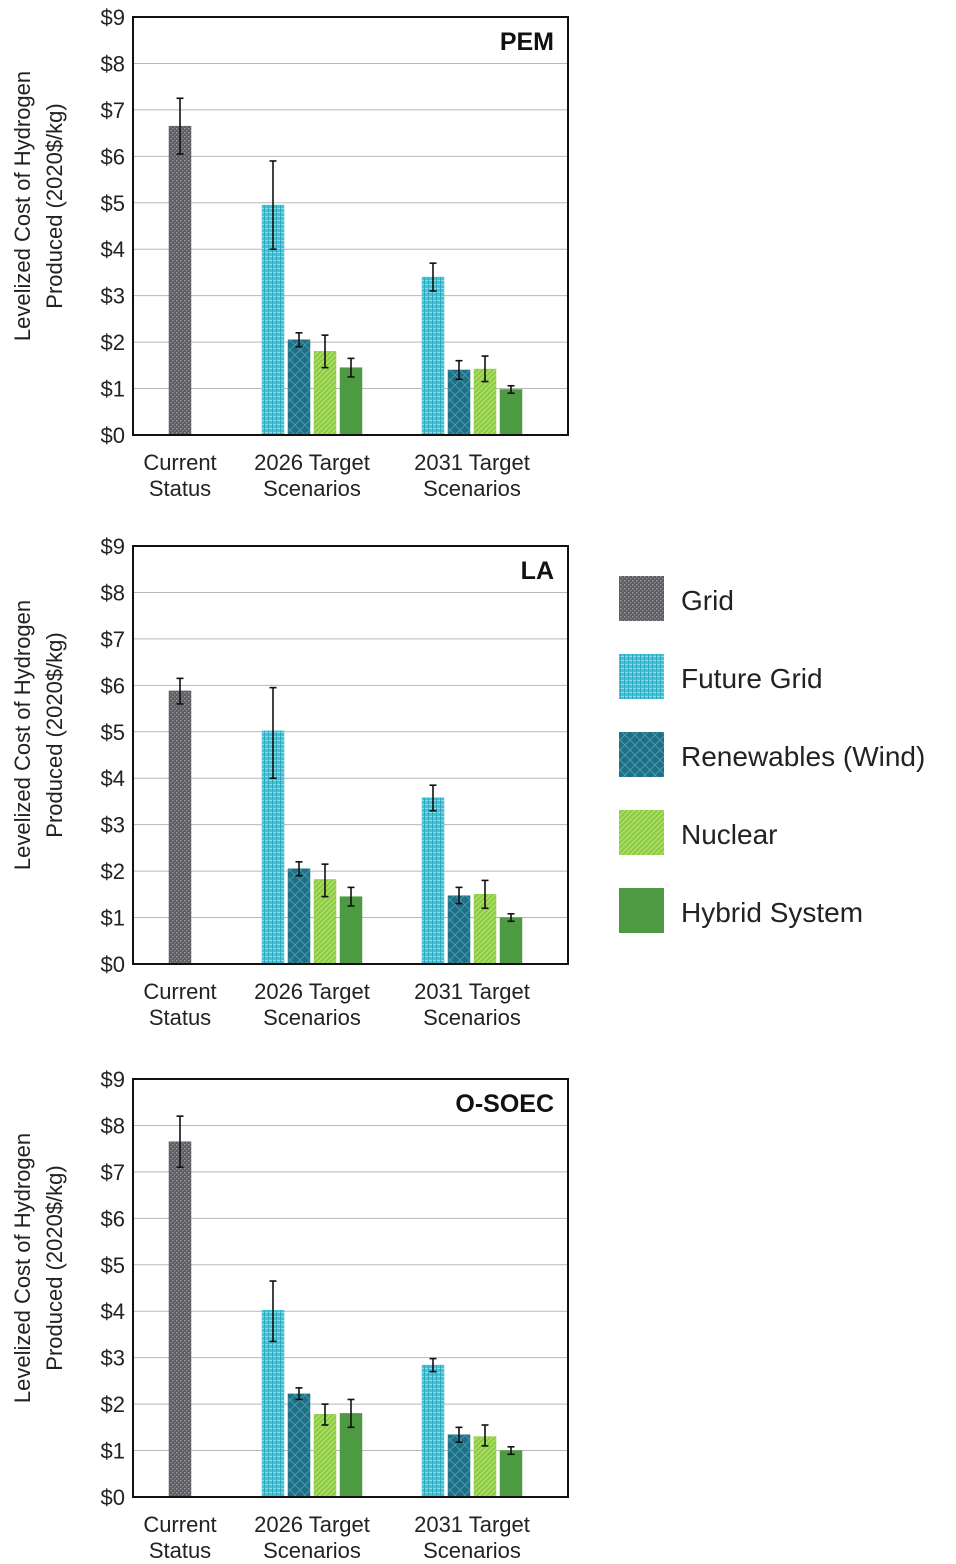 Image resolution: width=956 pixels, height=1564 pixels. What do you see at coordinates (527, 42) in the screenshot?
I see `panel-title: PEM` at bounding box center [527, 42].